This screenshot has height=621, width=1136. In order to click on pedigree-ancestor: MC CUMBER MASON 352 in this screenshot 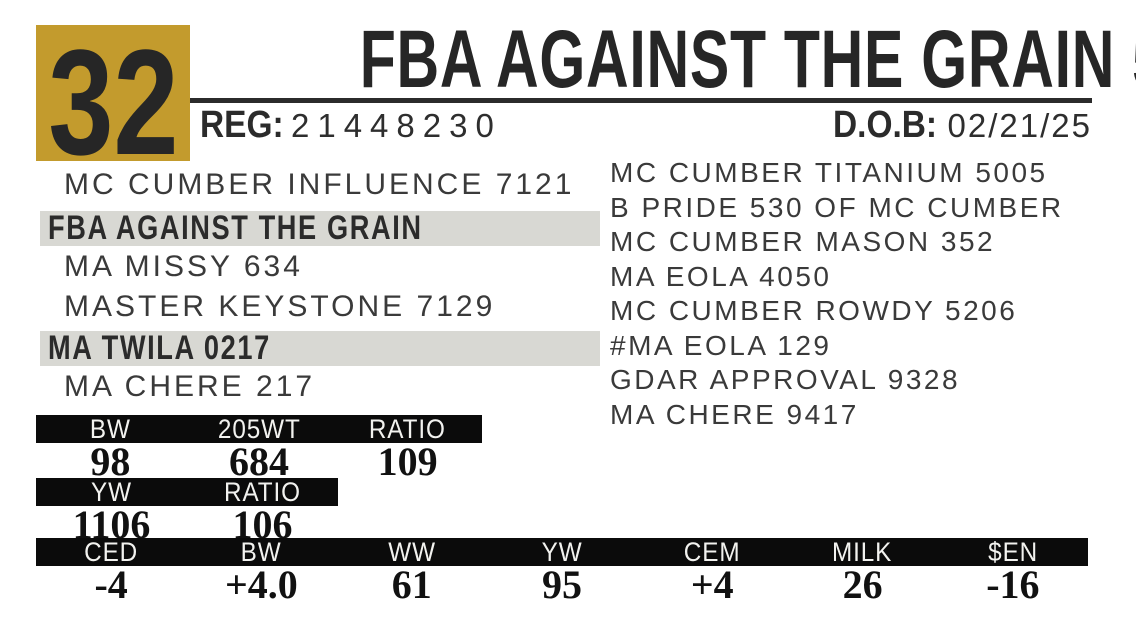, I will do `click(803, 241)`.